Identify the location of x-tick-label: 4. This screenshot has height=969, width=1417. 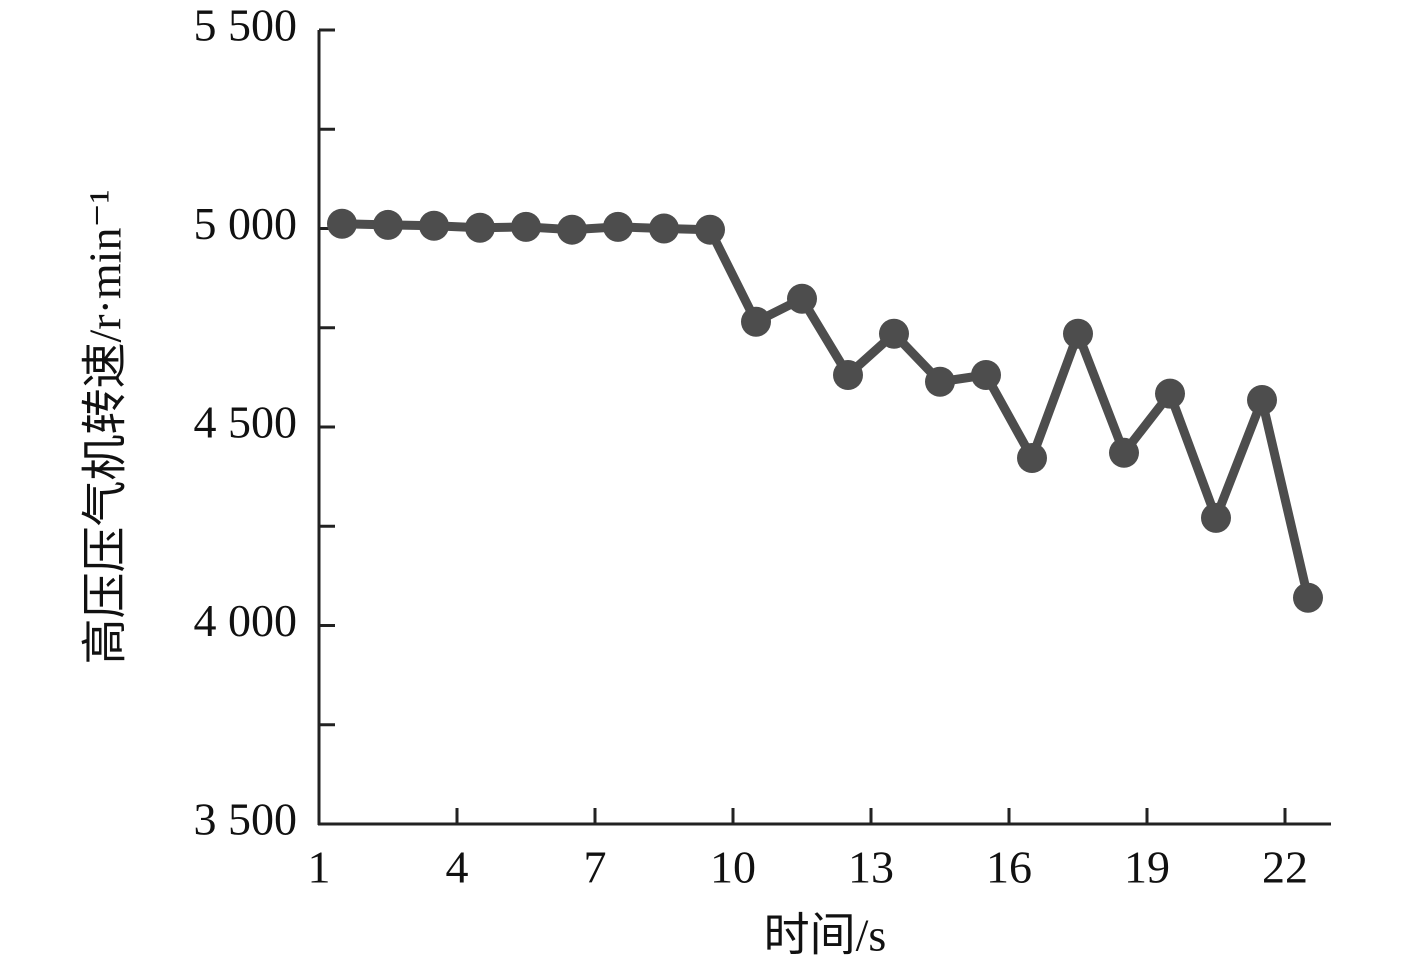
(457, 867).